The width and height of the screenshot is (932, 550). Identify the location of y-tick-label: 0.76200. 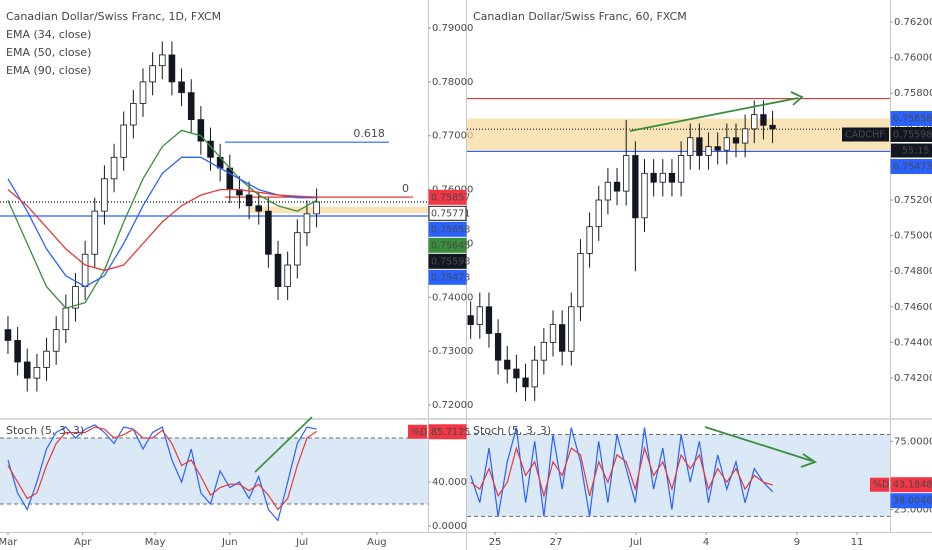
(913, 22).